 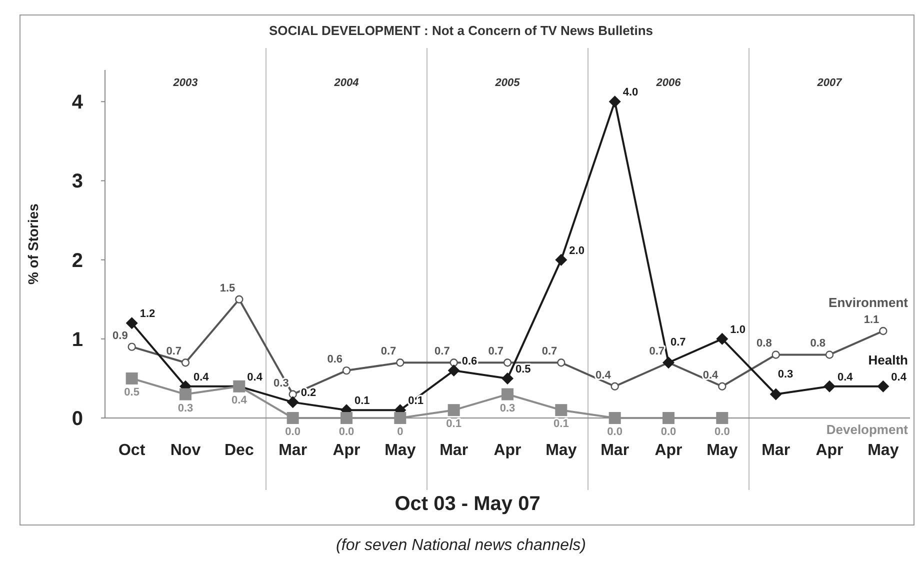 I want to click on y-tick-label: 1, so click(x=77, y=339).